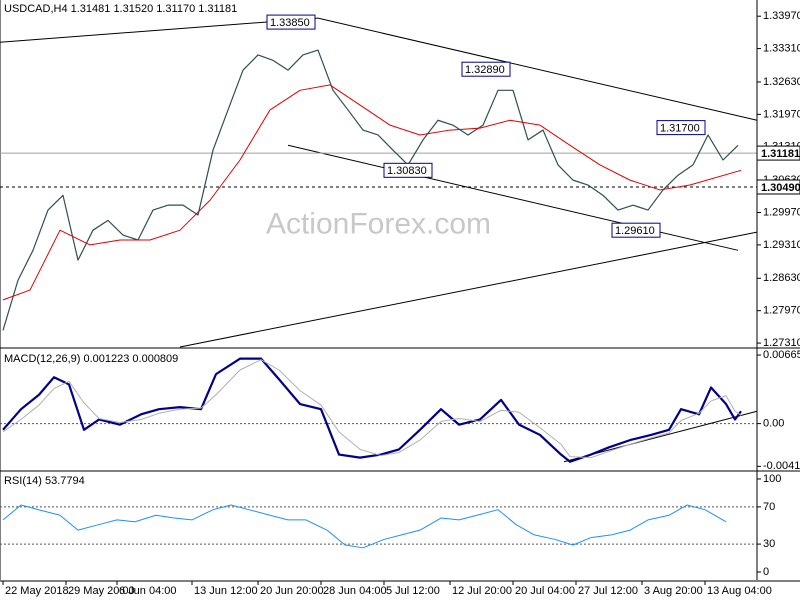 The height and width of the screenshot is (600, 800). Describe the element at coordinates (292, 591) in the screenshot. I see `x-tick-label: 20 Jun 20:00` at that location.